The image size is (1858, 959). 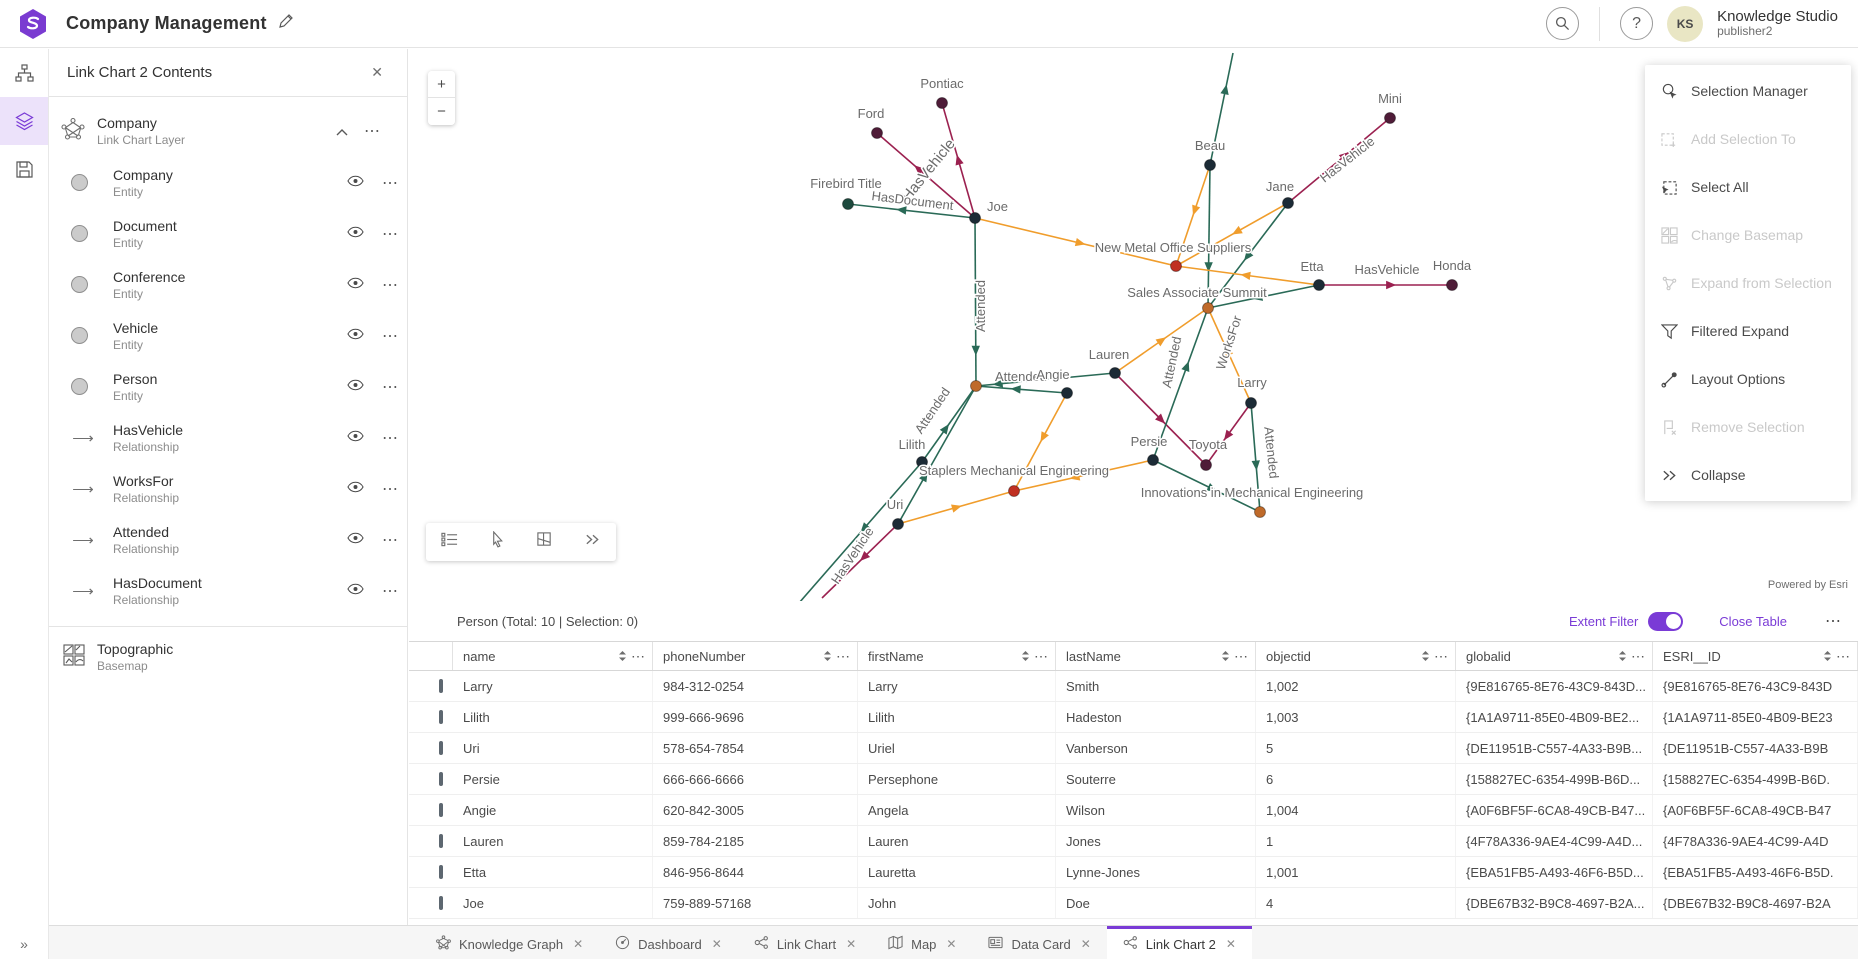 What do you see at coordinates (553, 656) in the screenshot?
I see `column-header-name: name ⋯` at bounding box center [553, 656].